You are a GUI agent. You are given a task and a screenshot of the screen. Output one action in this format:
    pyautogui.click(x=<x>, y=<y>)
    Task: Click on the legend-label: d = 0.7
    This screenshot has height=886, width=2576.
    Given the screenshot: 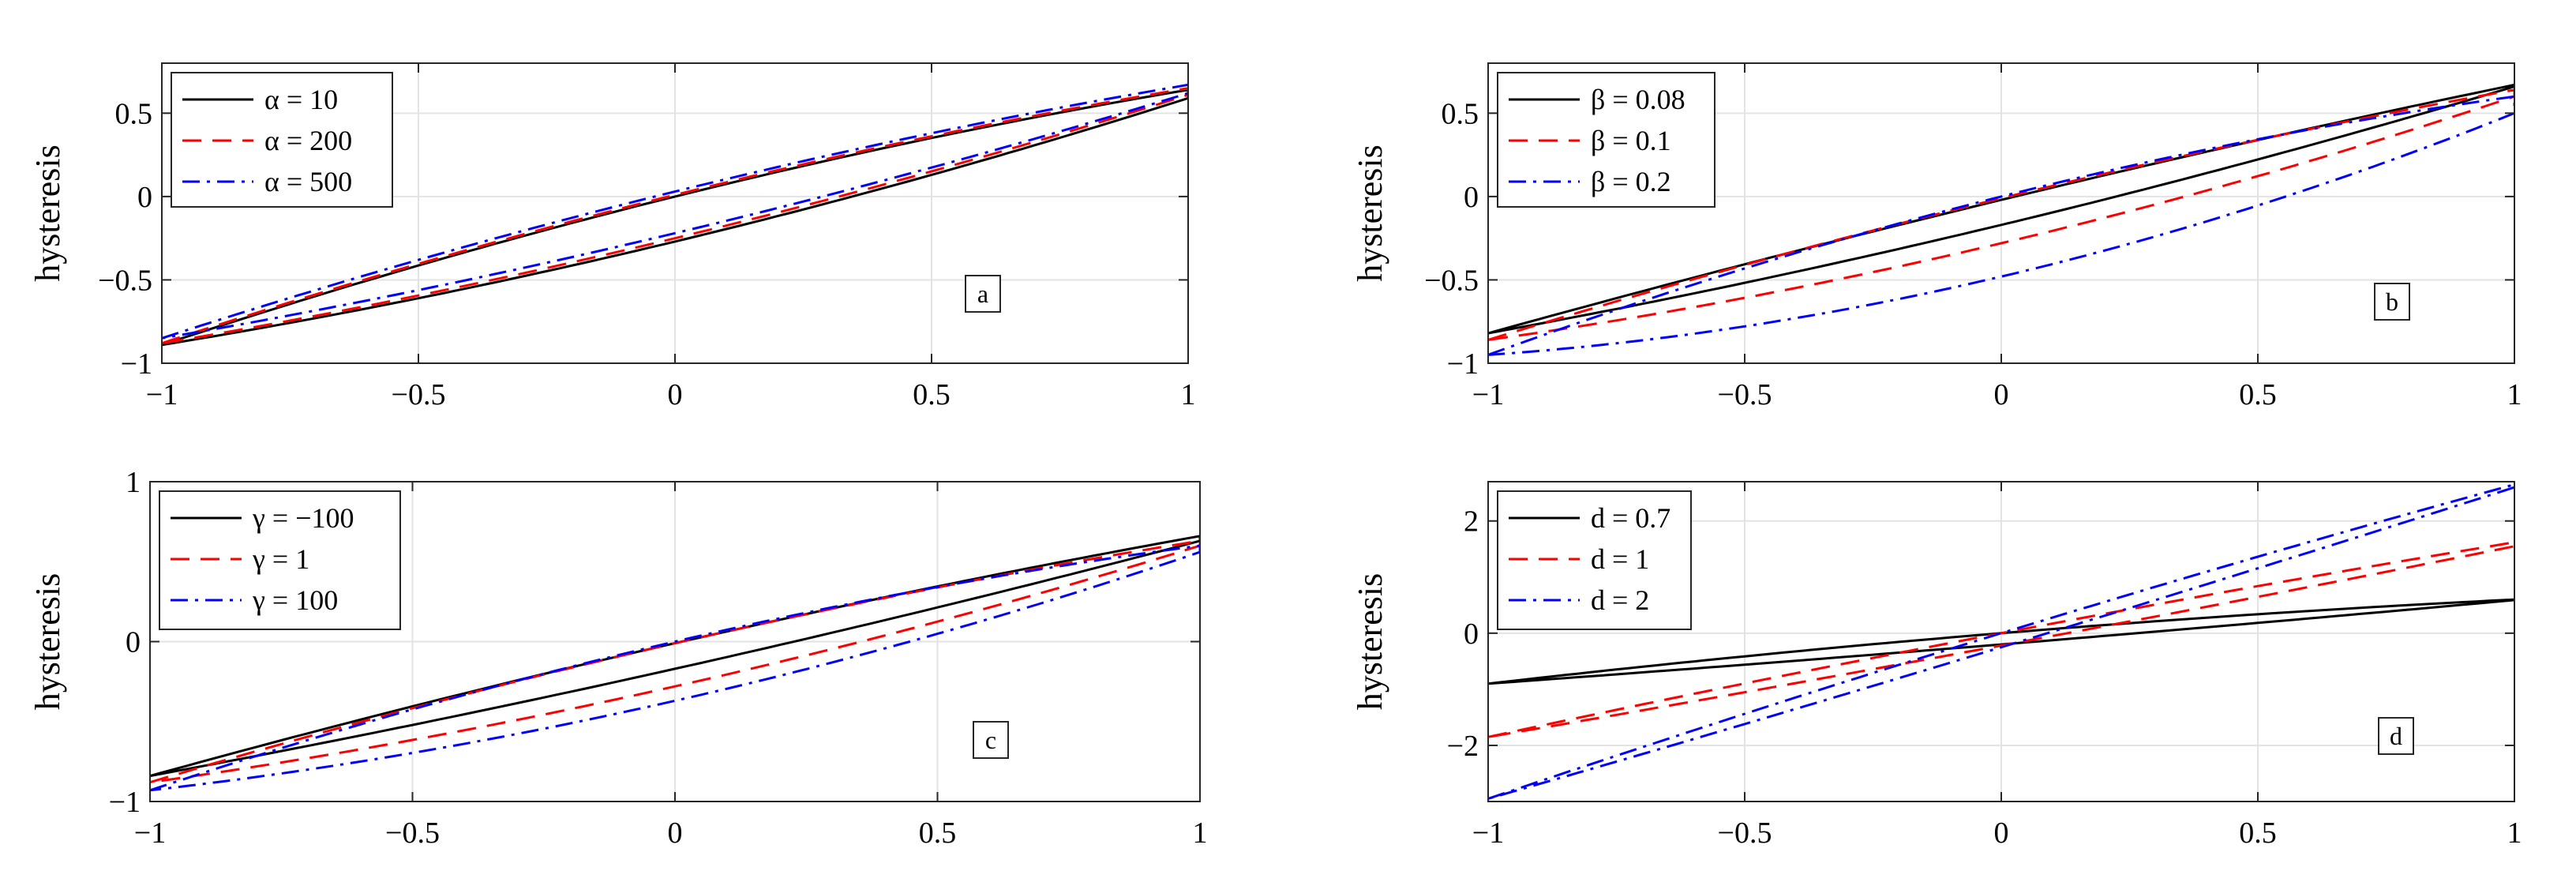 What is the action you would take?
    pyautogui.click(x=1630, y=518)
    